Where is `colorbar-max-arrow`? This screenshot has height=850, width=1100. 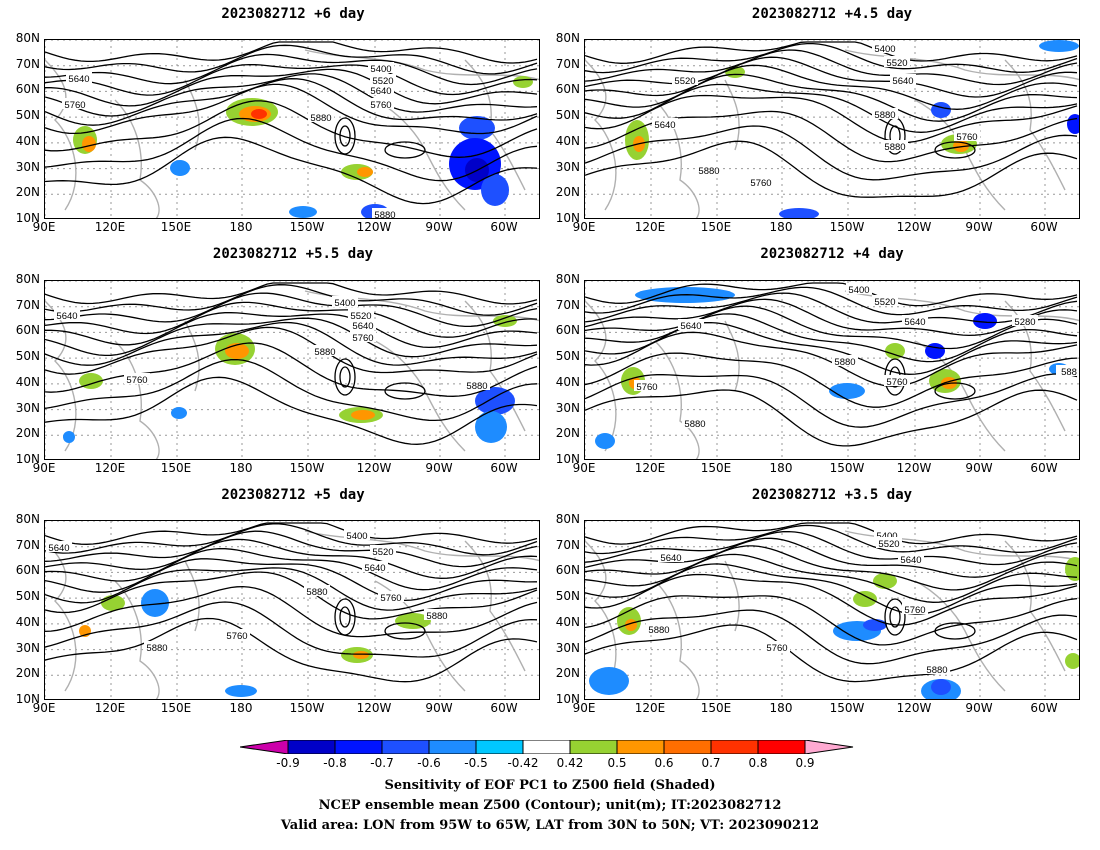 colorbar-max-arrow is located at coordinates (829, 747).